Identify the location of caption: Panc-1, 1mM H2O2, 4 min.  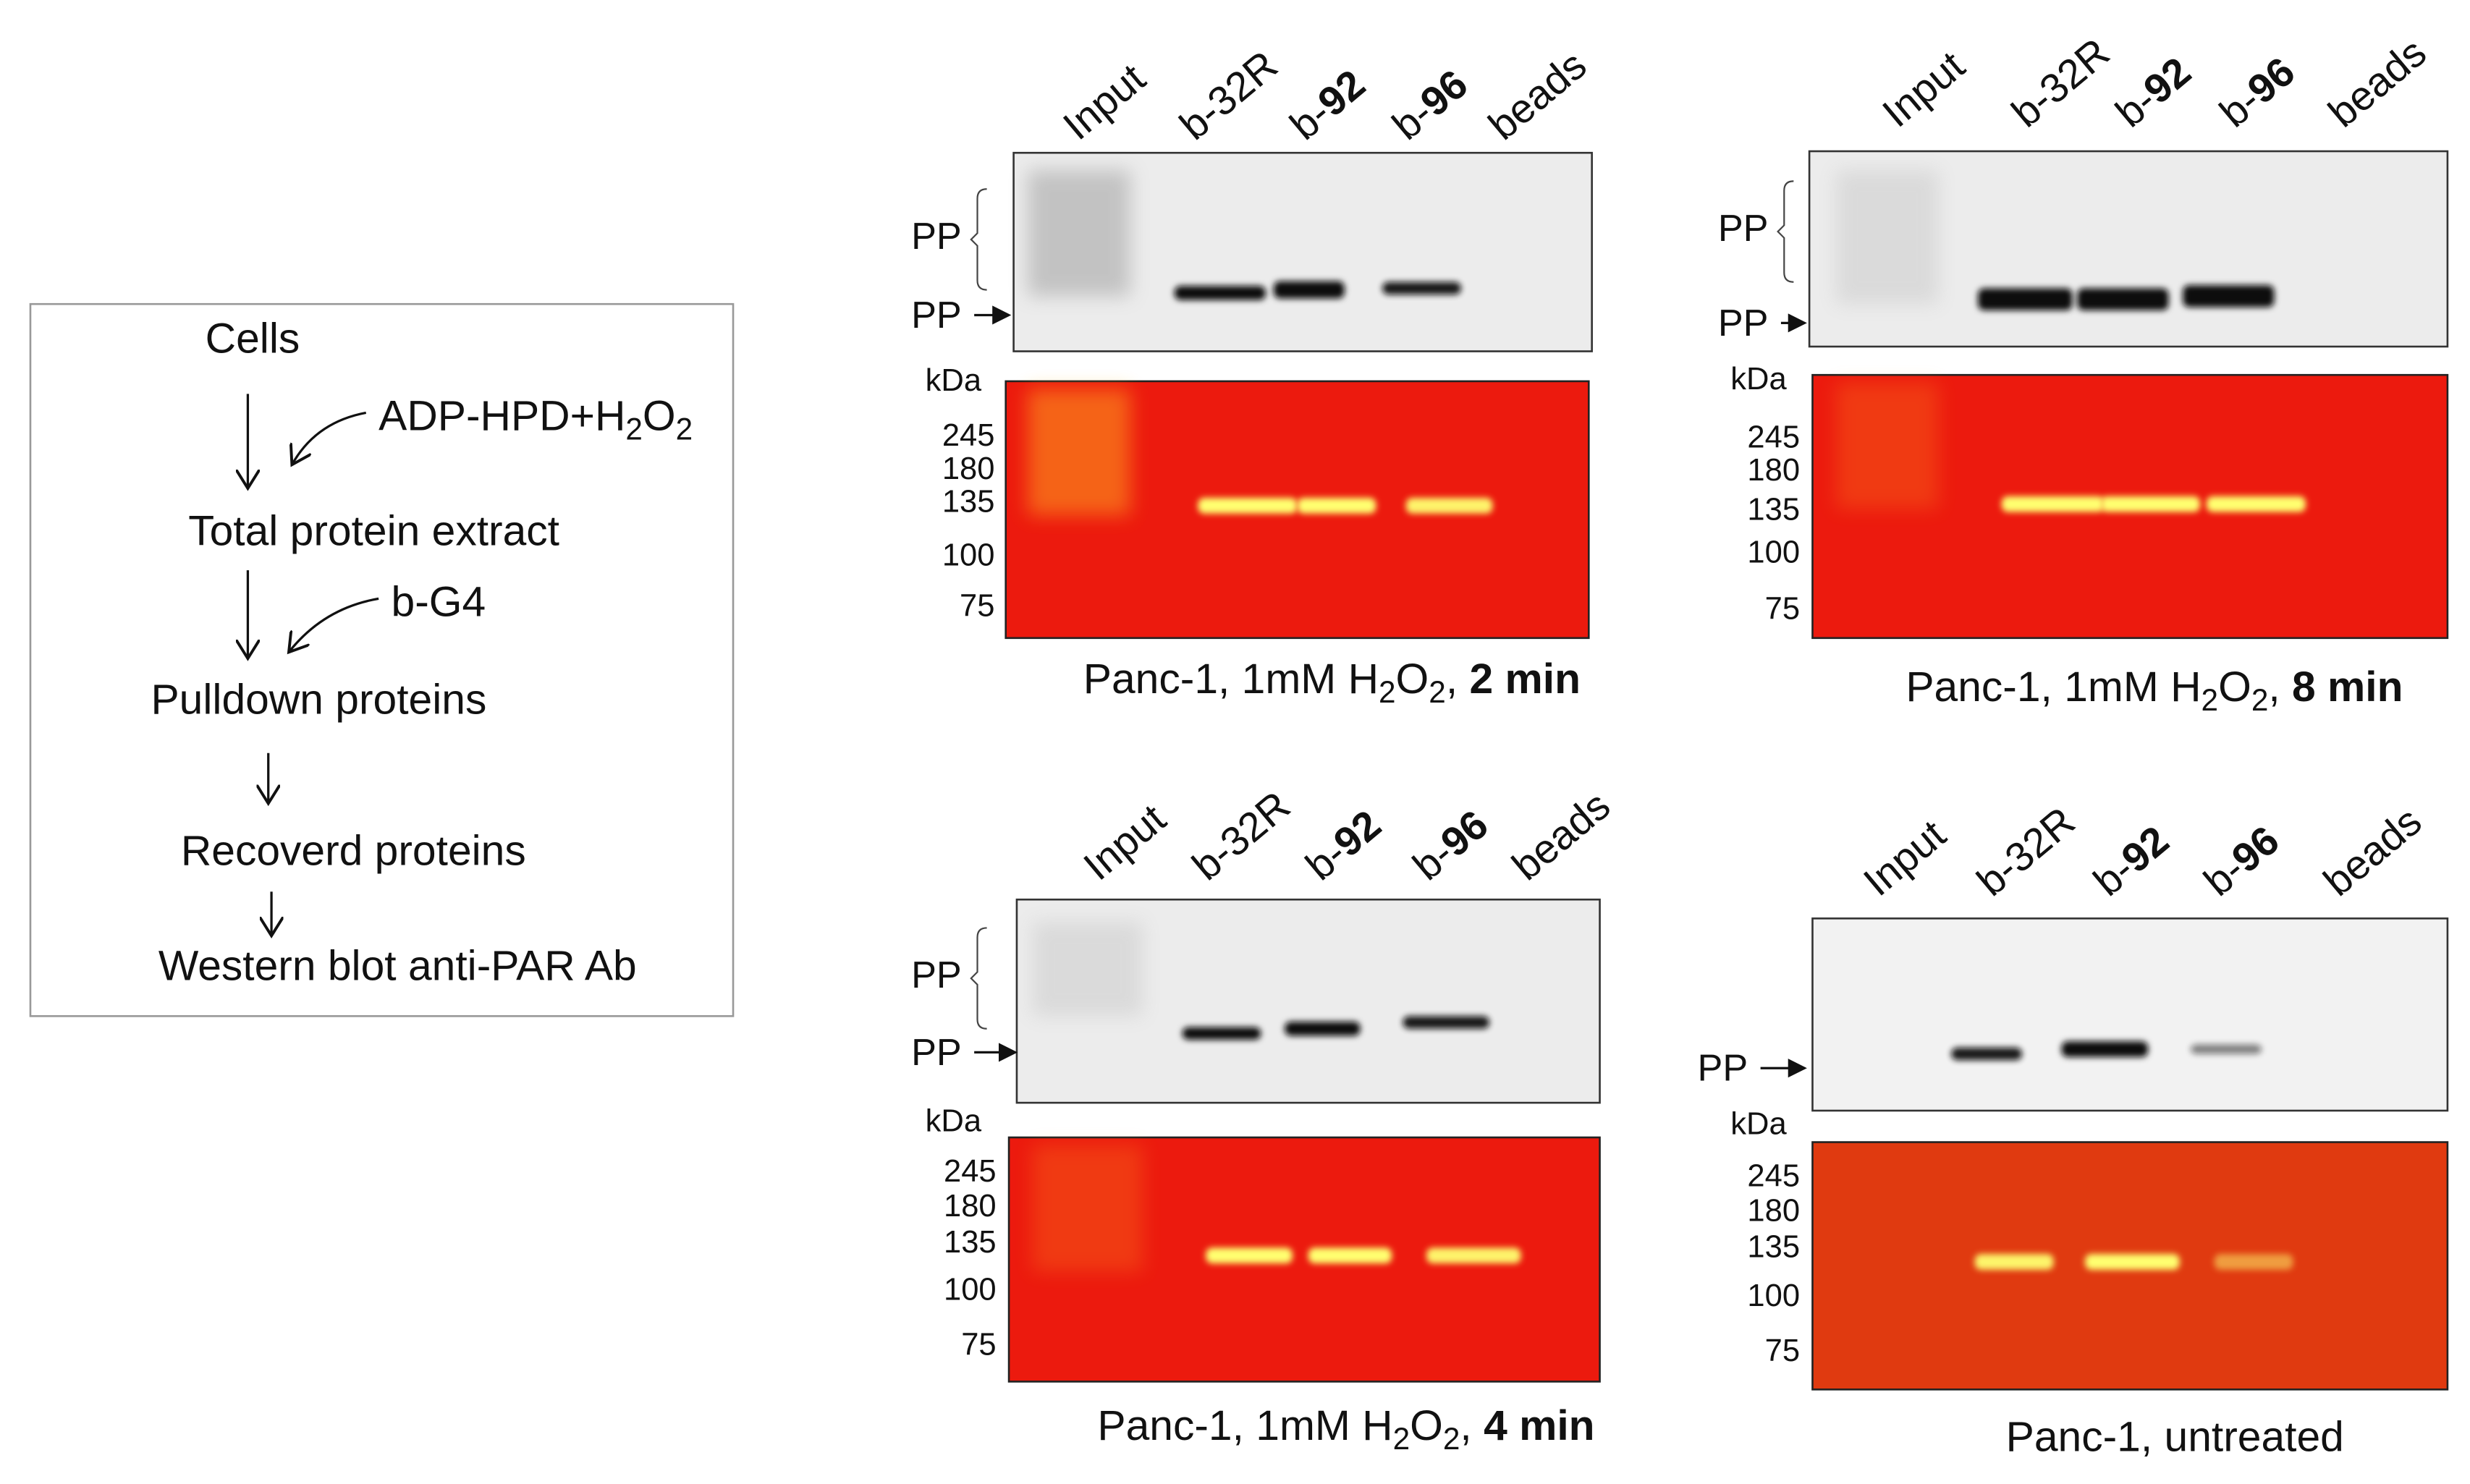
(1345, 1429).